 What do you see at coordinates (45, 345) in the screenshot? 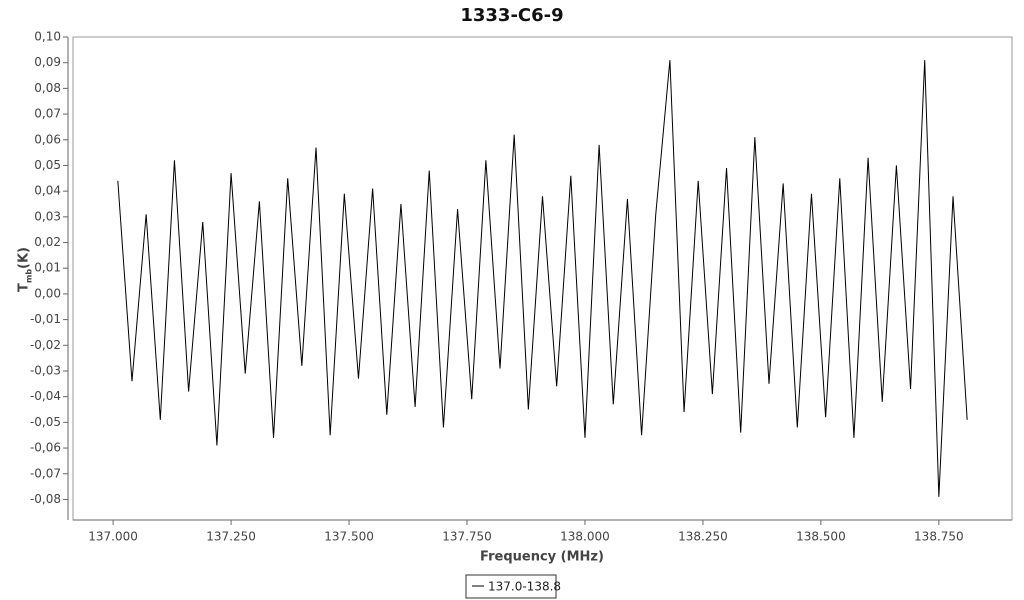
I see `y-tick-label: -0,02` at bounding box center [45, 345].